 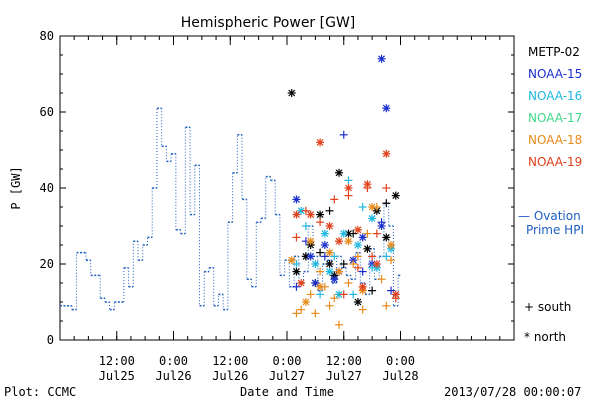 What do you see at coordinates (173, 376) in the screenshot?
I see `x-tick-date: Jul26` at bounding box center [173, 376].